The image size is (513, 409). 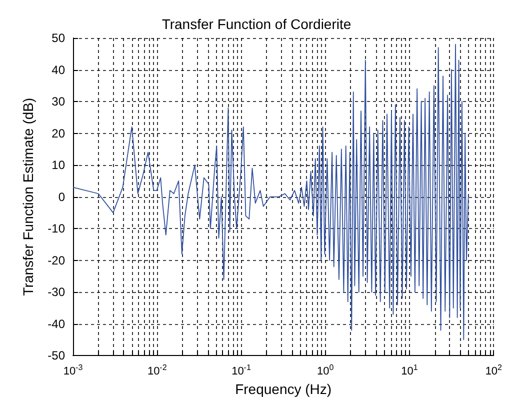 What do you see at coordinates (59, 69) in the screenshot?
I see `y-tick-label: 40` at bounding box center [59, 69].